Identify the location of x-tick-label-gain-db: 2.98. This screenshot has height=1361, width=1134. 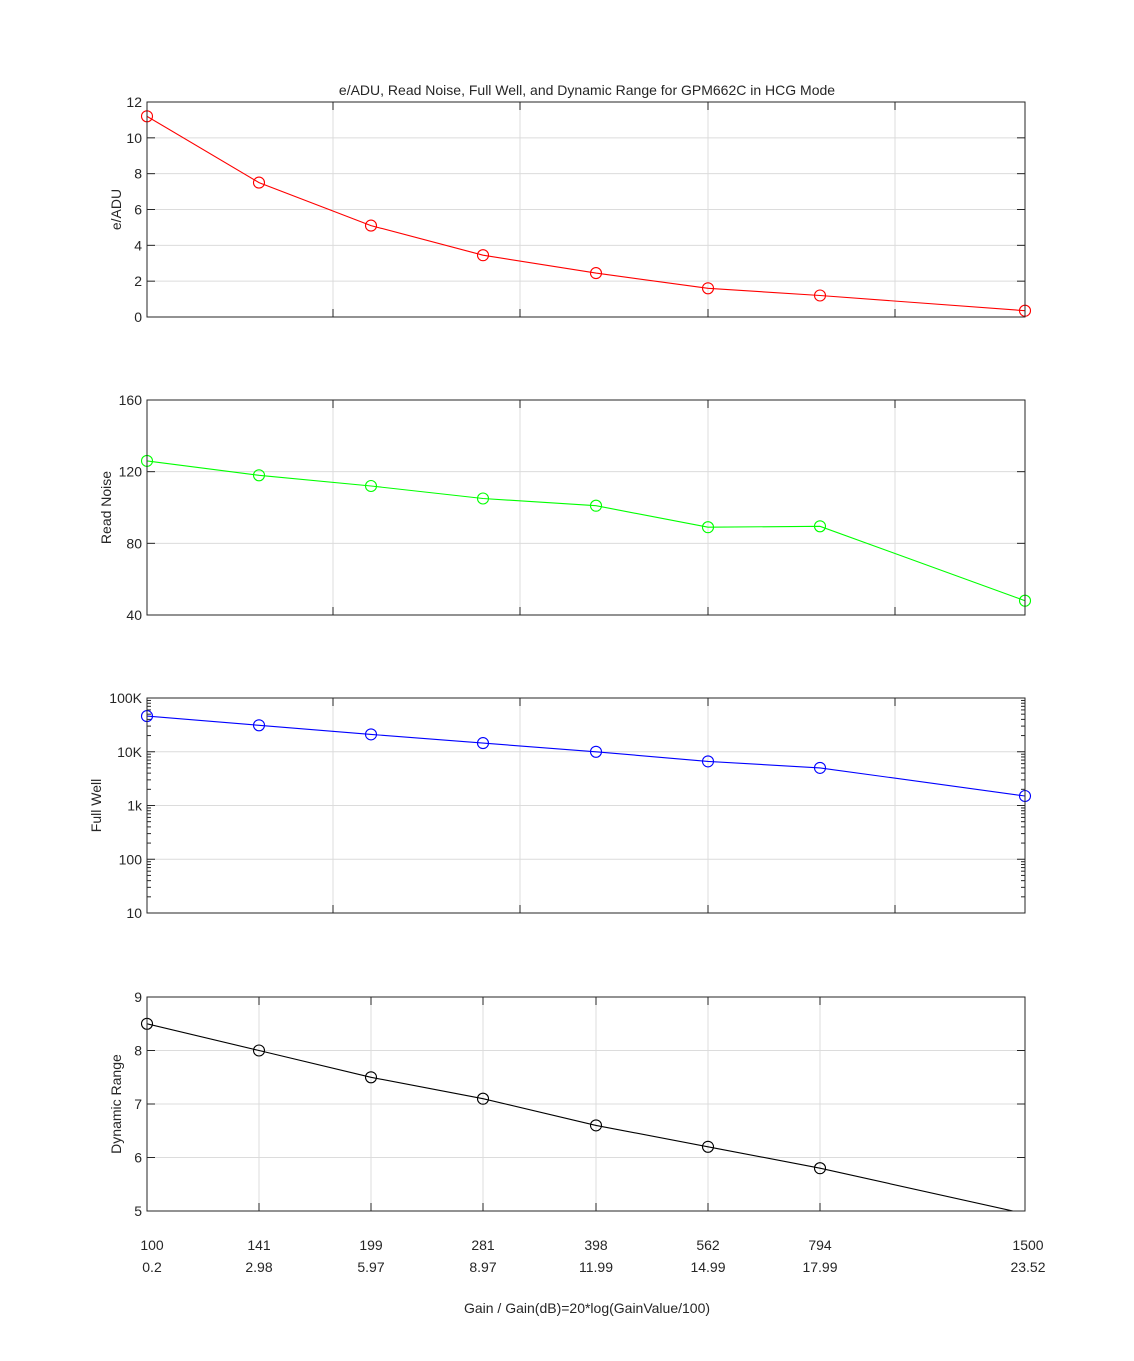
(258, 1267).